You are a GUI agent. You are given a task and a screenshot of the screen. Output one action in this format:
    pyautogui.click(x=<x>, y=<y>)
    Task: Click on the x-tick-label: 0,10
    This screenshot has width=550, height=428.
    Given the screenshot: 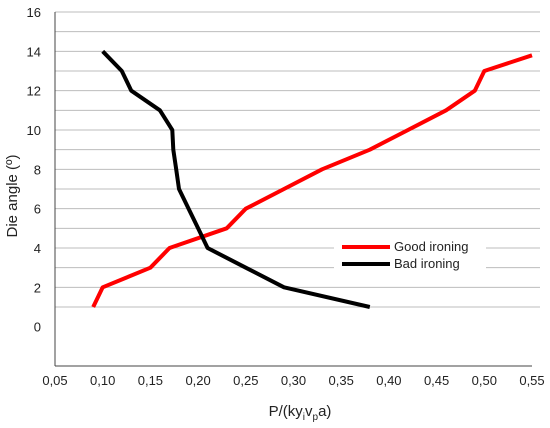 What is the action you would take?
    pyautogui.click(x=102, y=380)
    